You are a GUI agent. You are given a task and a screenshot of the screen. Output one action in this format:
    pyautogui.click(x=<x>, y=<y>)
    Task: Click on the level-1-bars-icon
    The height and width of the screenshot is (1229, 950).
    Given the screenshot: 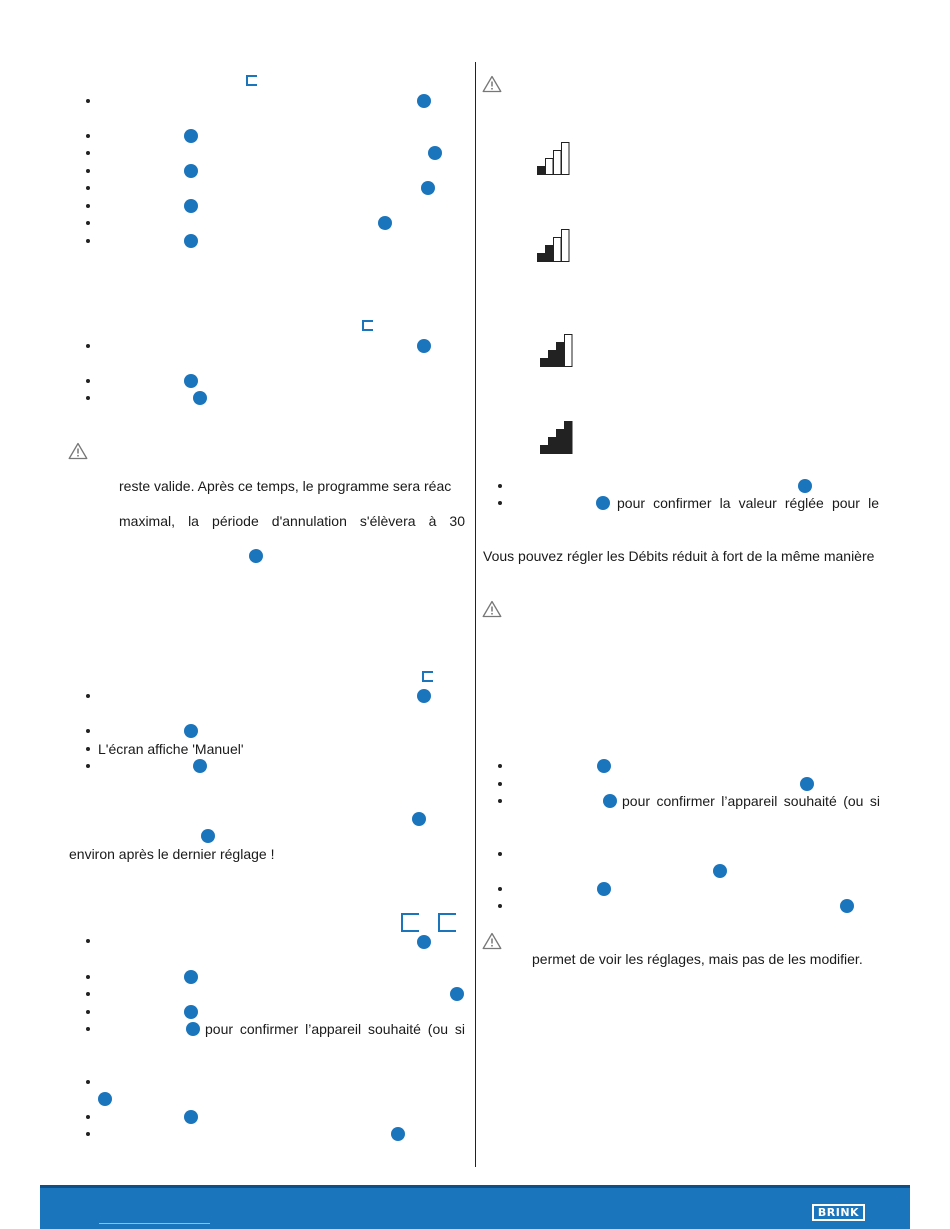 What is the action you would take?
    pyautogui.click(x=553, y=158)
    